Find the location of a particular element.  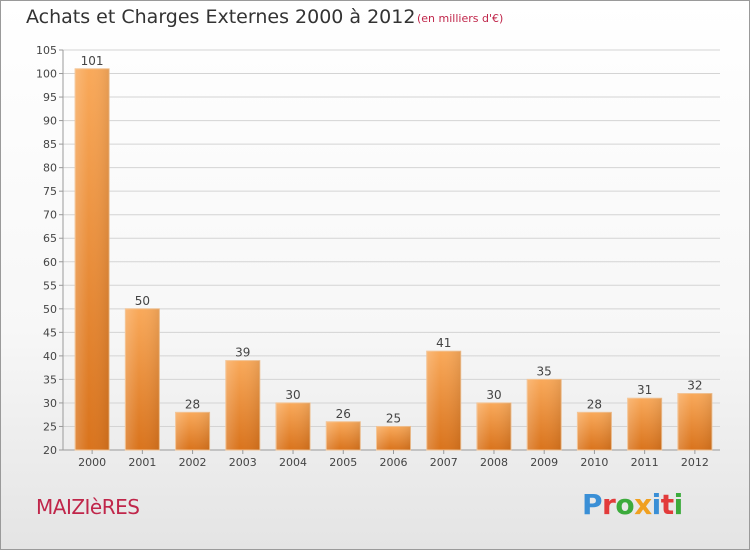

y-tick-label: 80 is located at coordinates (50, 168).